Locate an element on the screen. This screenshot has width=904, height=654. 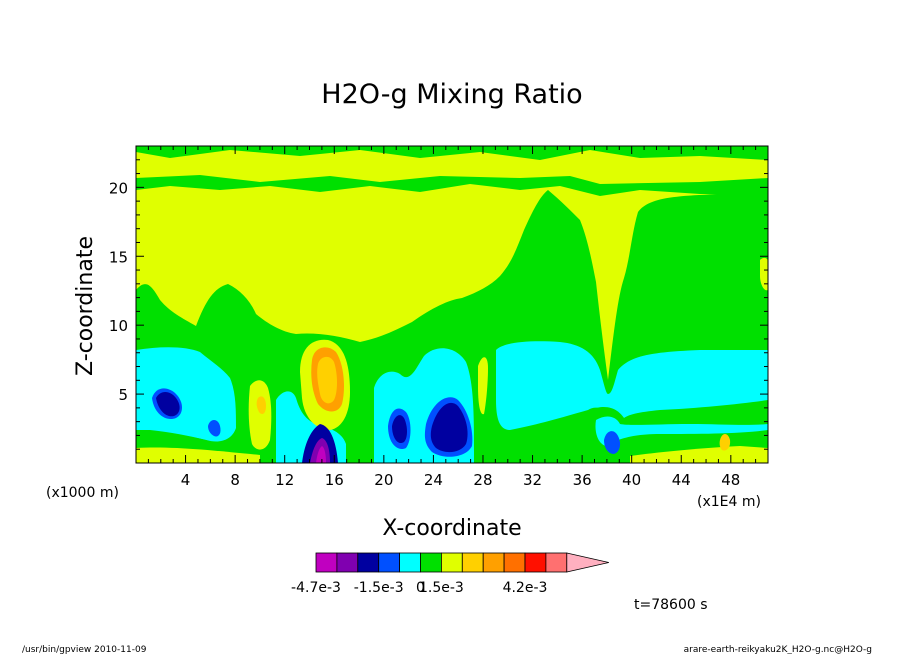
colorbar is located at coordinates (462, 562).